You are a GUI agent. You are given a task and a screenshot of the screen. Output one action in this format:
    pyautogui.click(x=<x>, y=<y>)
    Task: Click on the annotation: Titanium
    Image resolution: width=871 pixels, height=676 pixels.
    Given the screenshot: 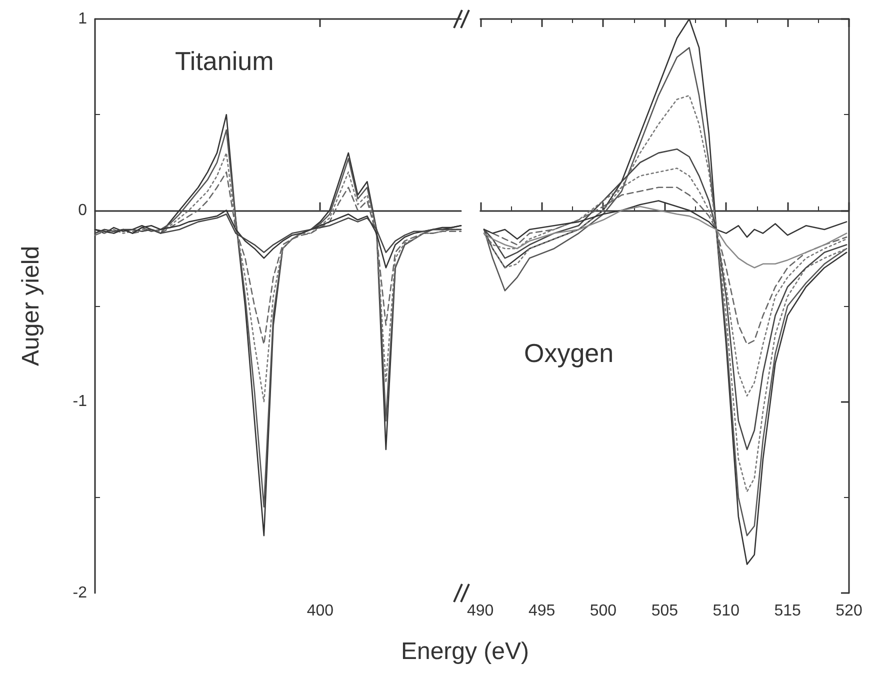 What is the action you would take?
    pyautogui.click(x=224, y=61)
    